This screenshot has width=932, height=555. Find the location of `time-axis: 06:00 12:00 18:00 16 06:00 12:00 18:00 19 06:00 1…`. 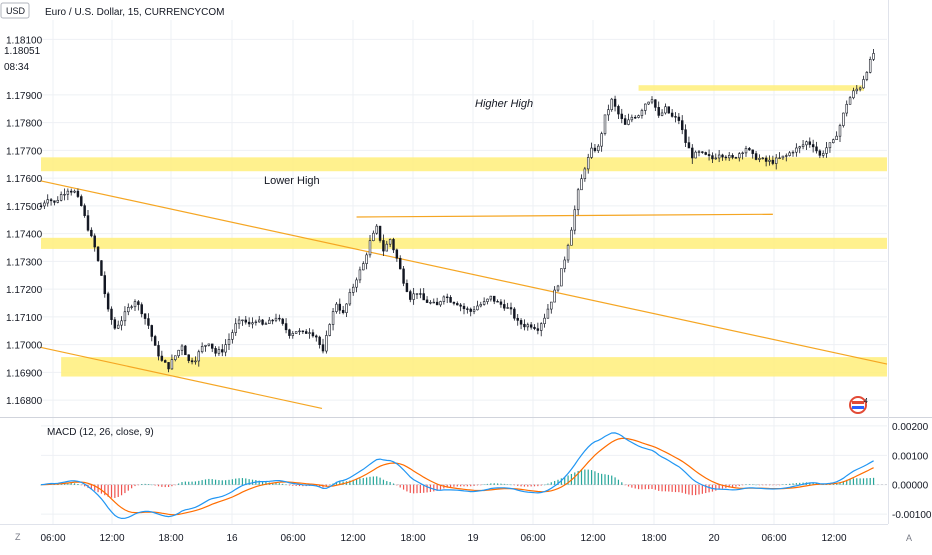

time-axis: 06:00 12:00 18:00 16 06:00 12:00 18:00 19 06:00 1… is located at coordinates (443, 538).